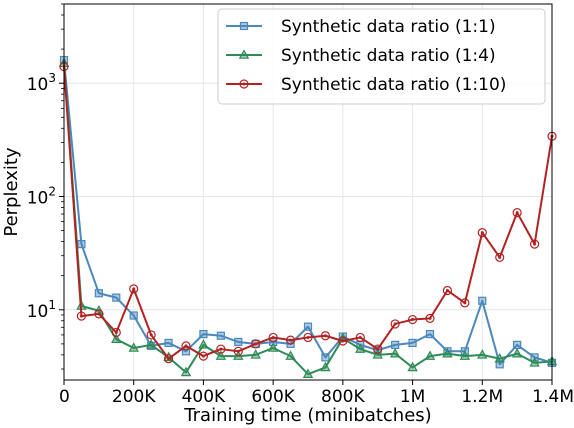 The width and height of the screenshot is (574, 428). I want to click on legend-entry: Synthetic data ratio (1:1), so click(361, 27).